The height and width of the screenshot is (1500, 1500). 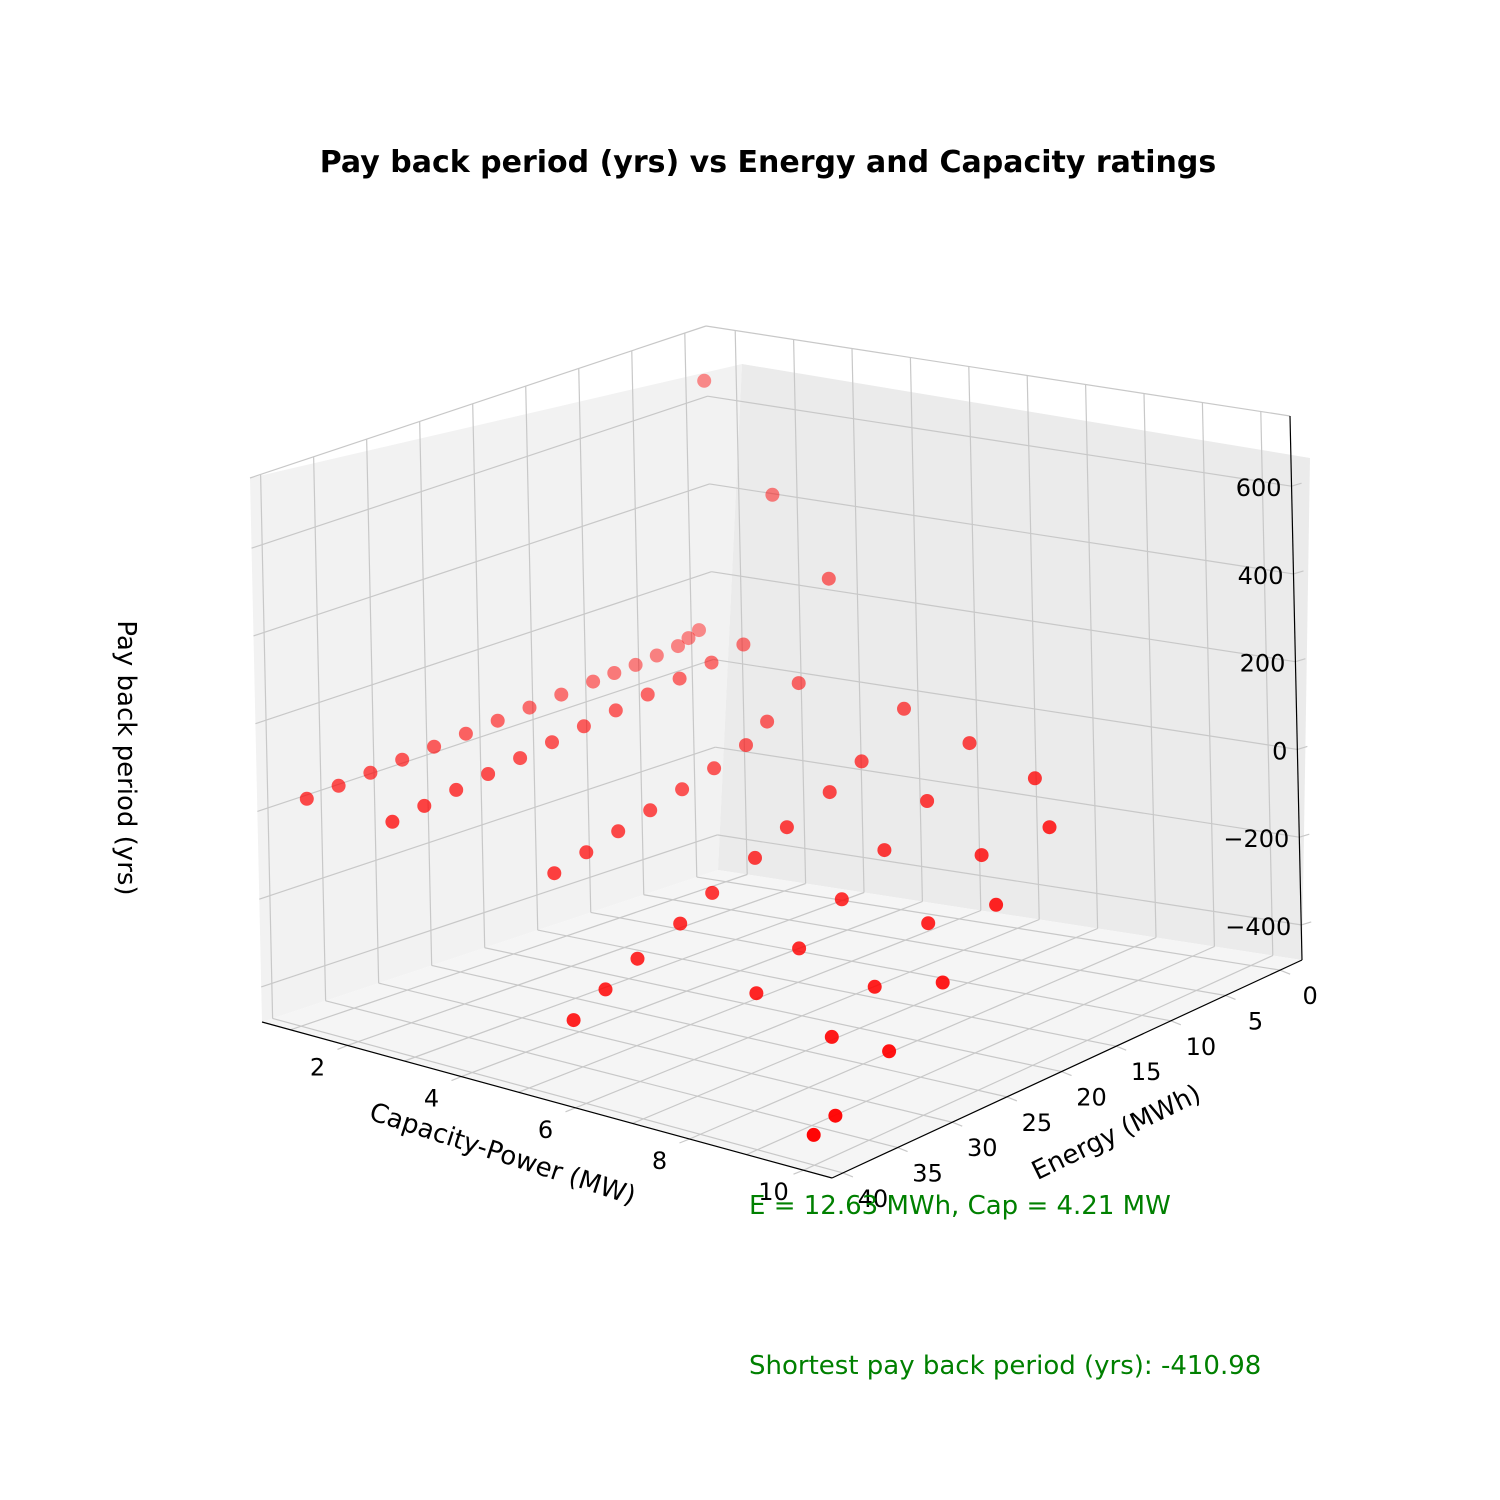 I want to click on z-tick-label: 200, so click(x=1263, y=664).